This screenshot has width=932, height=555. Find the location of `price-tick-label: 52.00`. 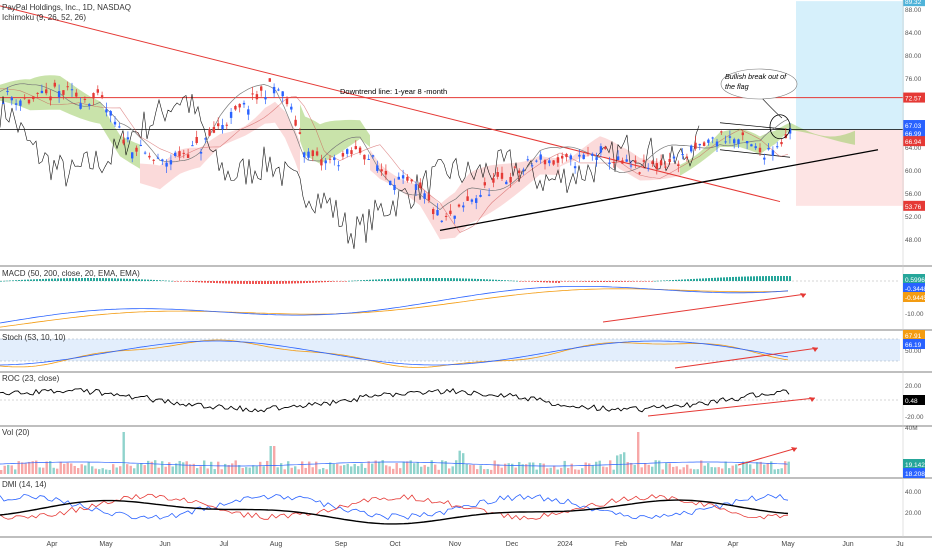

price-tick-label: 52.00 is located at coordinates (913, 217).